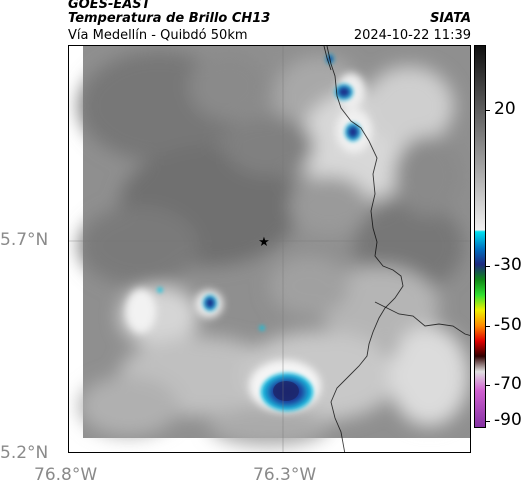  What do you see at coordinates (508, 384) in the screenshot?
I see `colorbar-tick-label: -70` at bounding box center [508, 384].